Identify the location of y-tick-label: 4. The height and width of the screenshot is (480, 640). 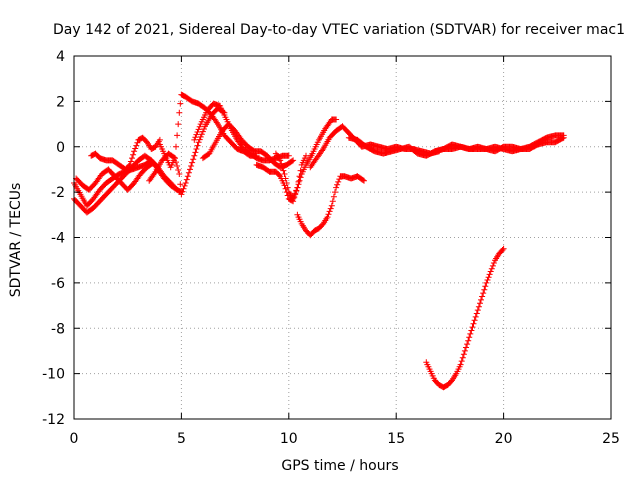
(60, 57).